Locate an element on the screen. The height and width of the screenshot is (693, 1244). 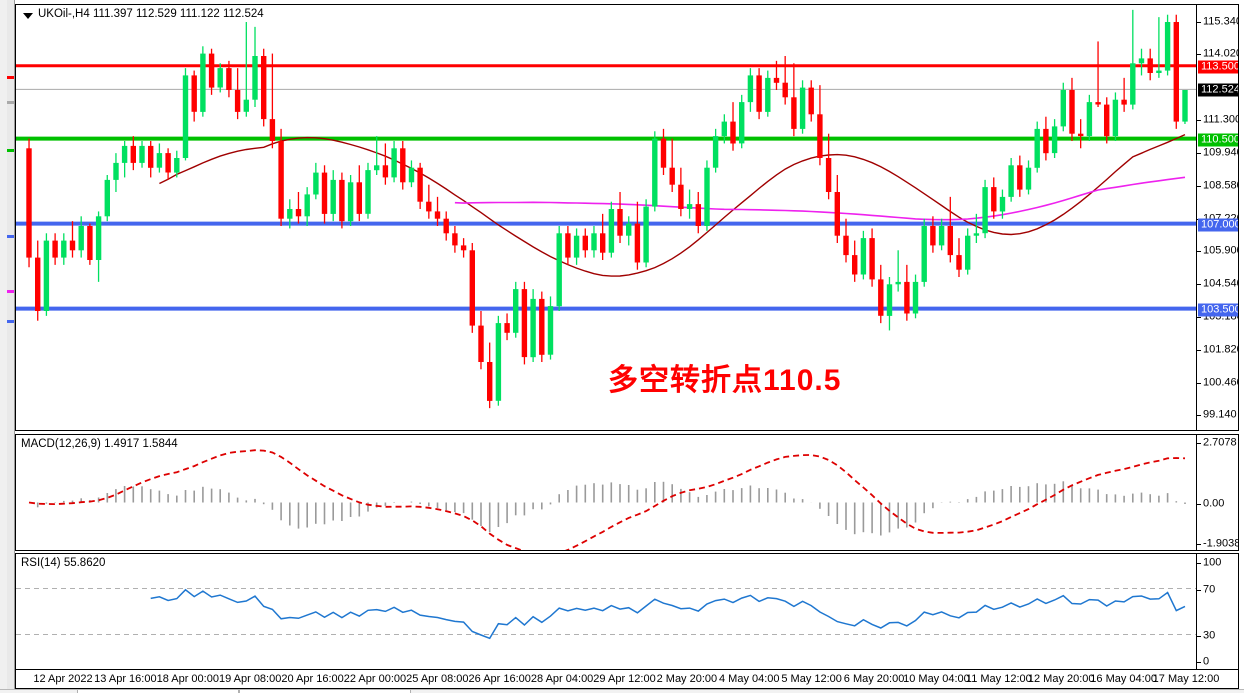
rsi-series is located at coordinates (607, 614).